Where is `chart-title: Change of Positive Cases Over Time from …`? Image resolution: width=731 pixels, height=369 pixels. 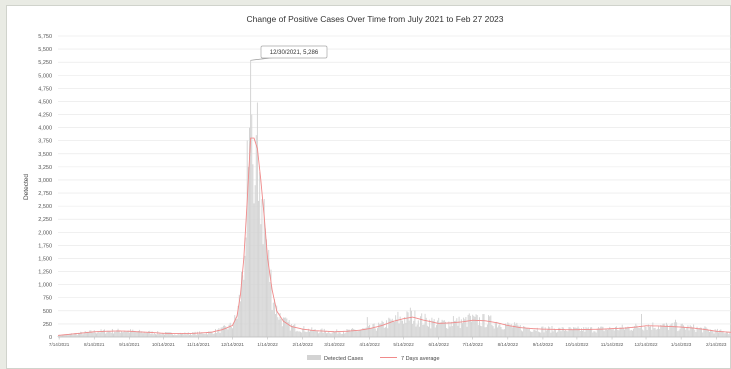 chart-title: Change of Positive Cases Over Time from … is located at coordinates (374, 19).